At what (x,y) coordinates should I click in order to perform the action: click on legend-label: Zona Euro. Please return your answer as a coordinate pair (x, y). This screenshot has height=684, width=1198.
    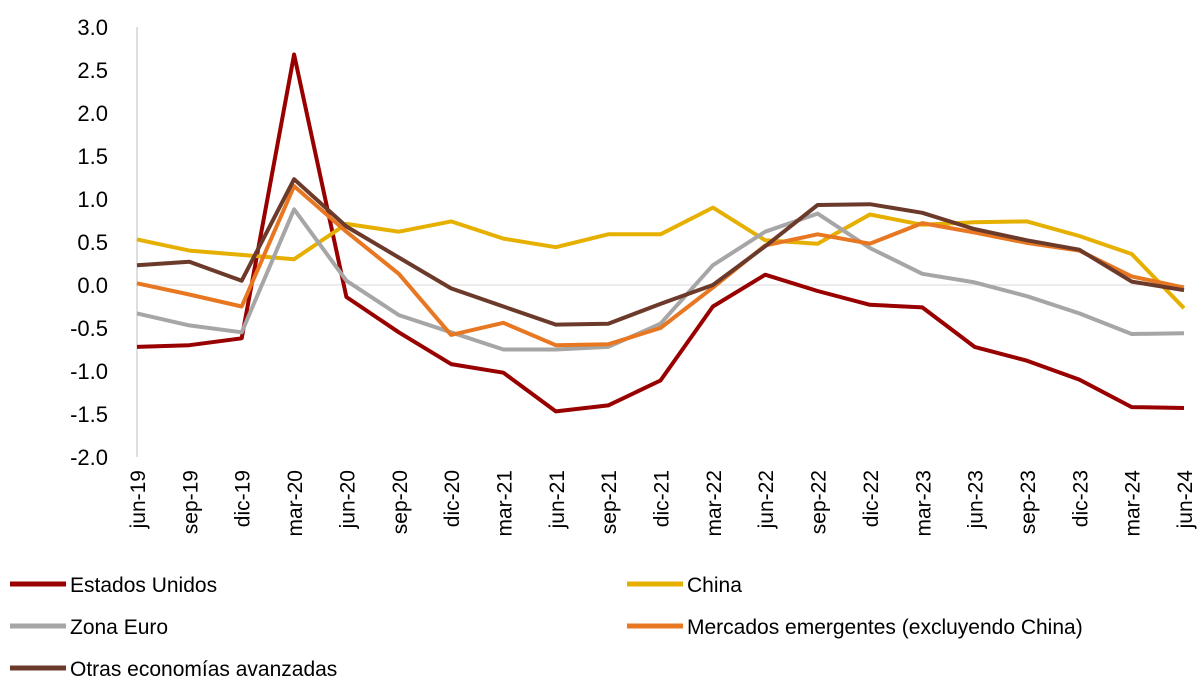
    Looking at the image, I should click on (119, 627).